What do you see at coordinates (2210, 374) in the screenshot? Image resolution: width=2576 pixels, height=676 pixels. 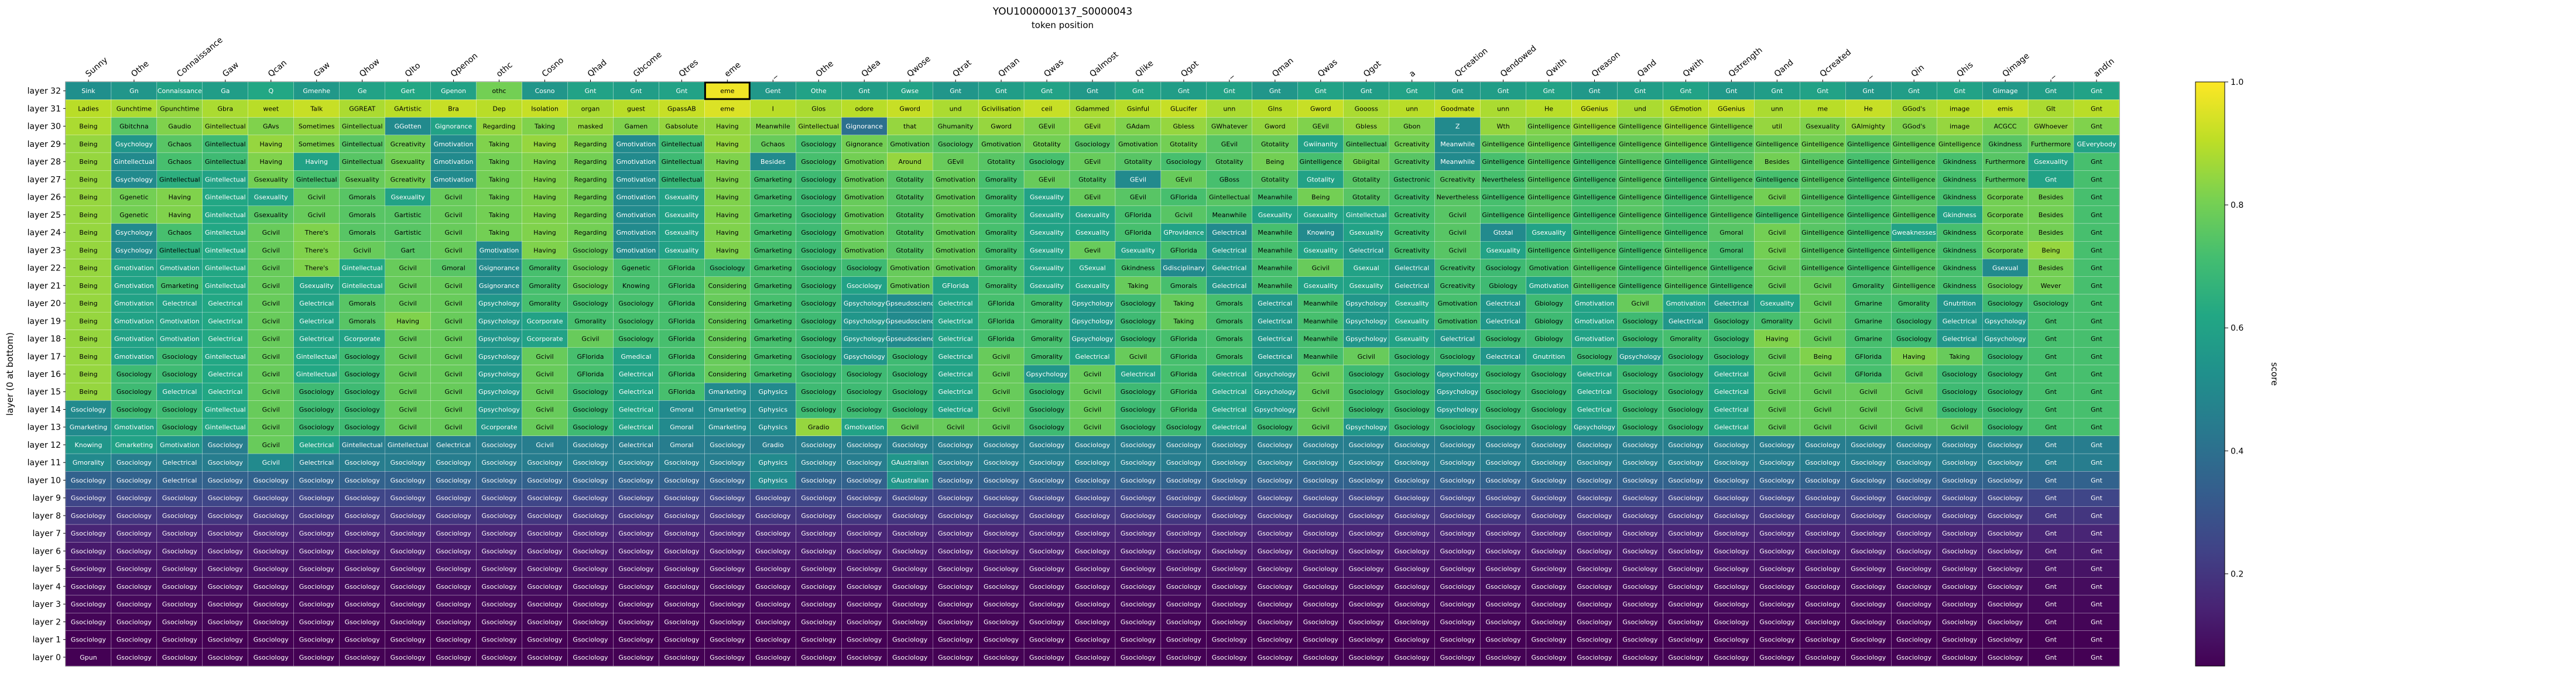 I see `colorbar-gradient` at bounding box center [2210, 374].